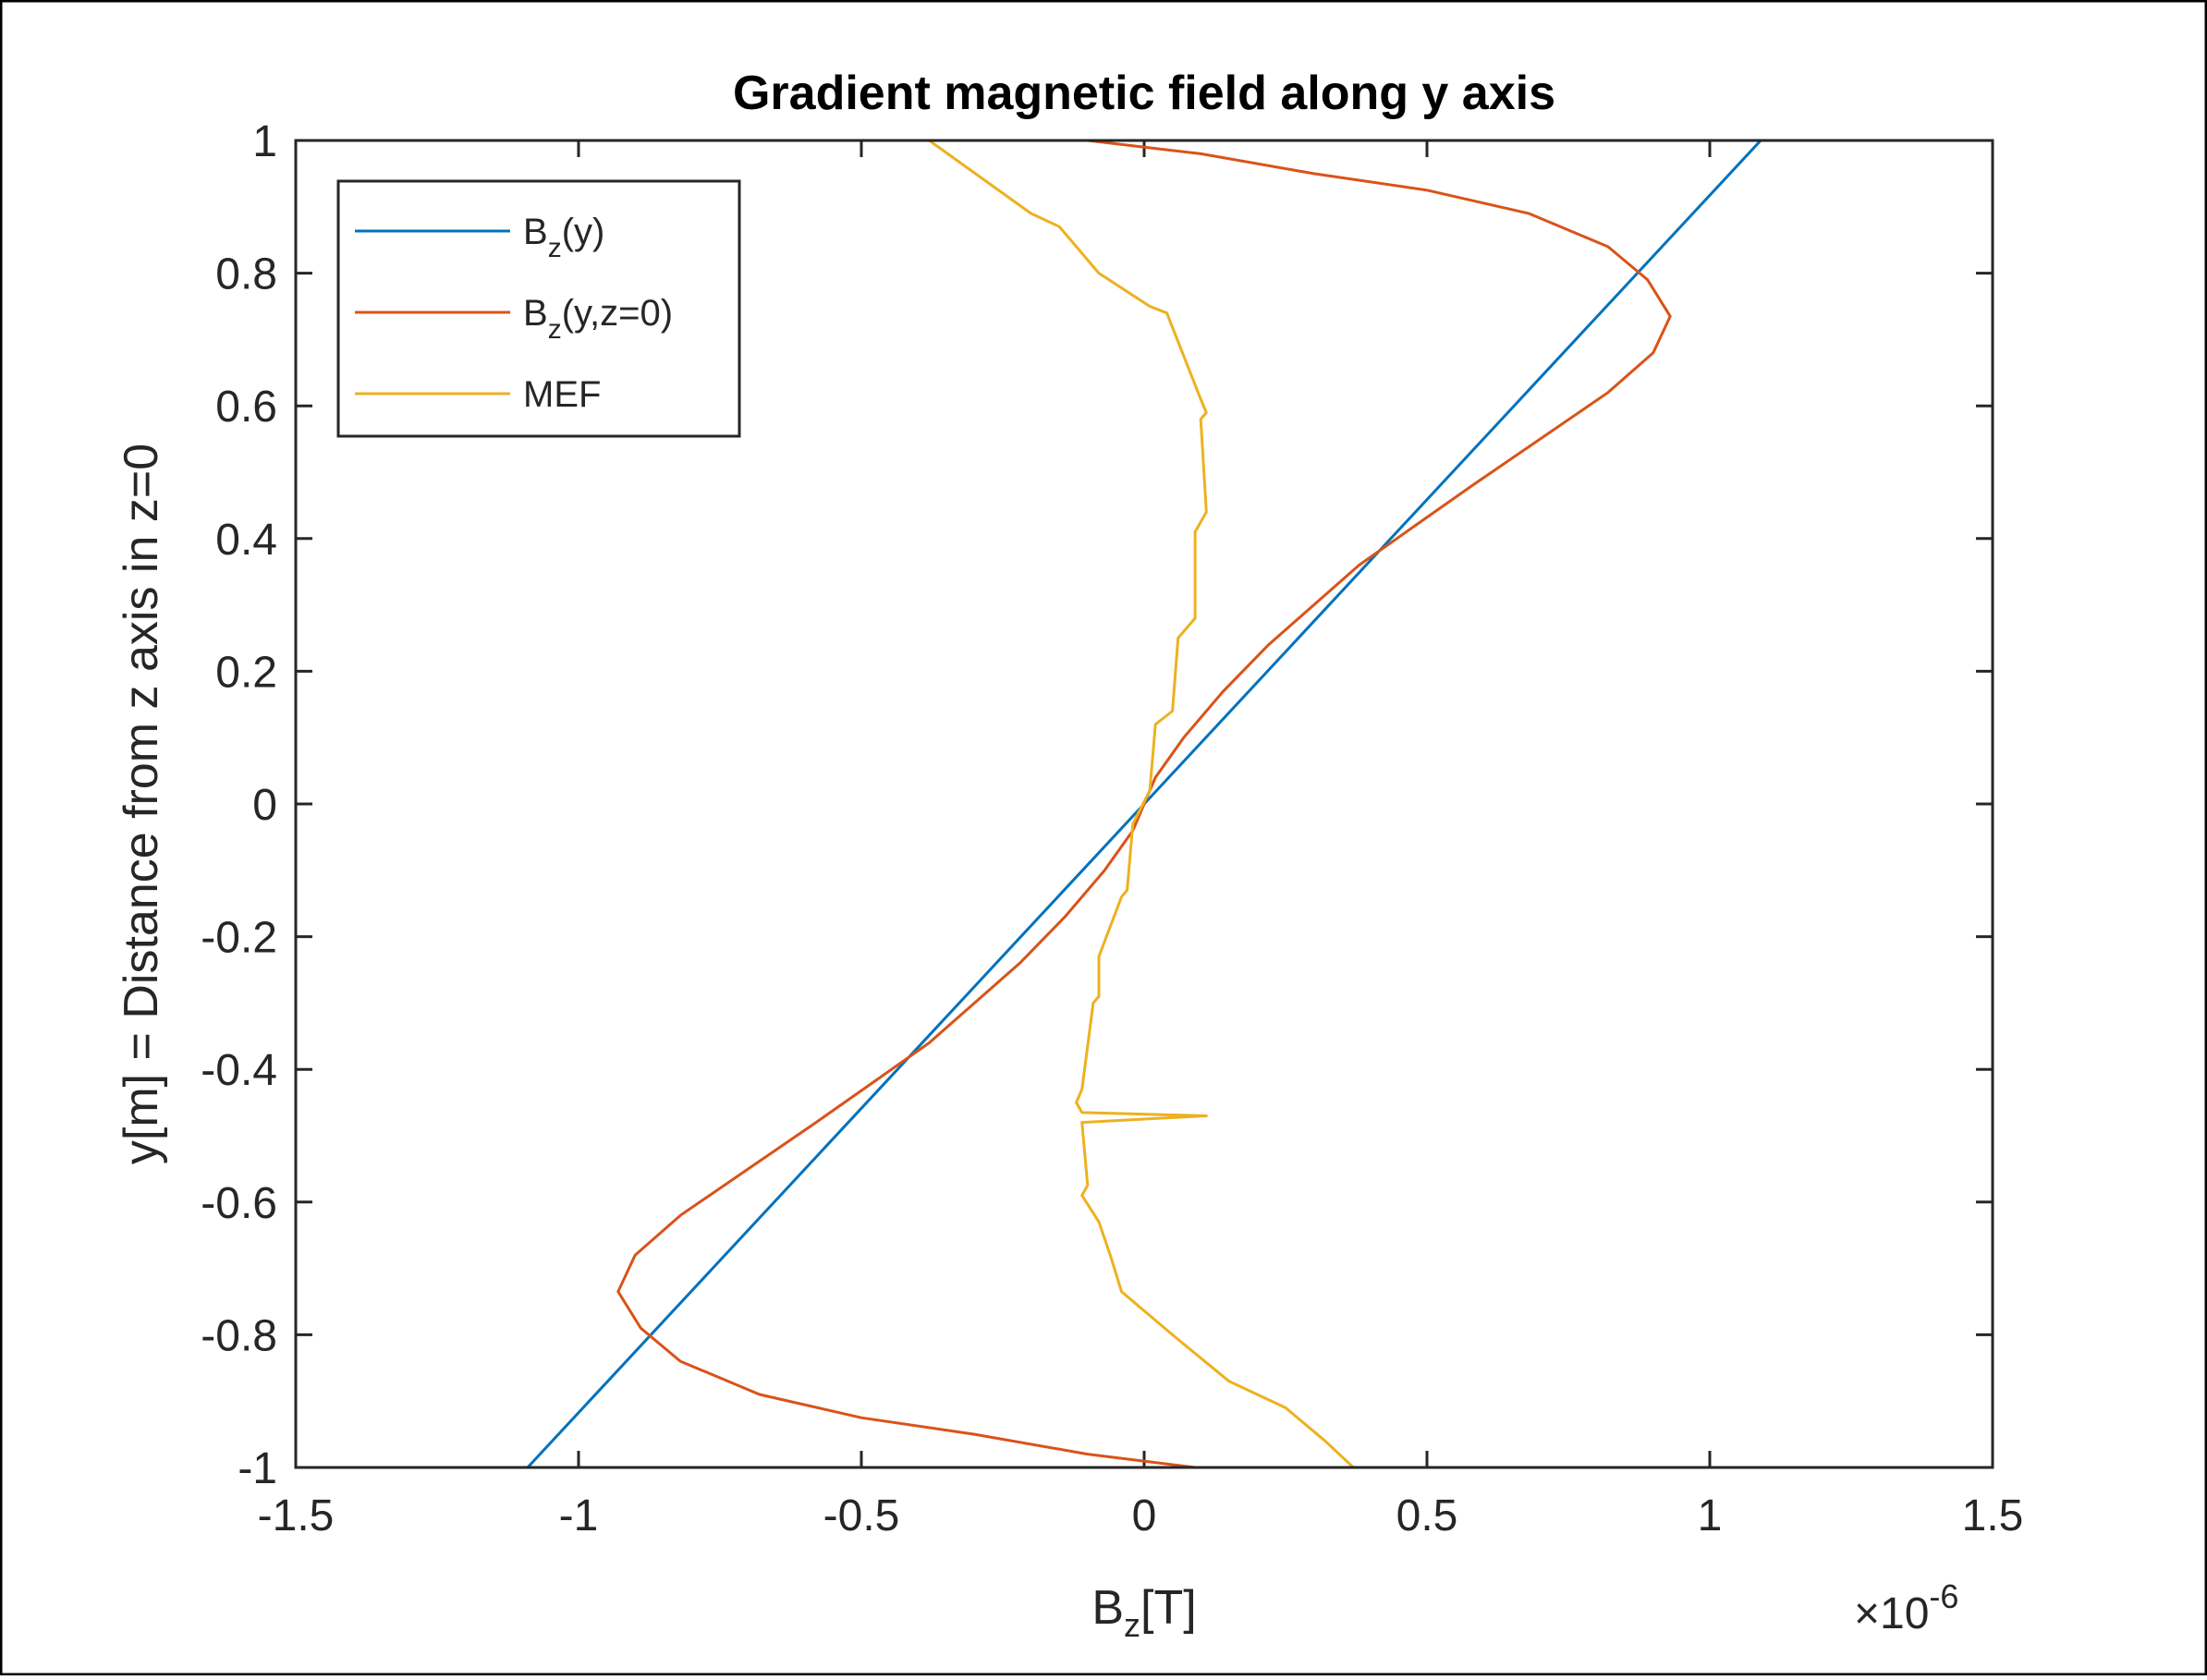 This screenshot has height=1680, width=2207. What do you see at coordinates (296, 1515) in the screenshot?
I see `x-tick-label: -1.5` at bounding box center [296, 1515].